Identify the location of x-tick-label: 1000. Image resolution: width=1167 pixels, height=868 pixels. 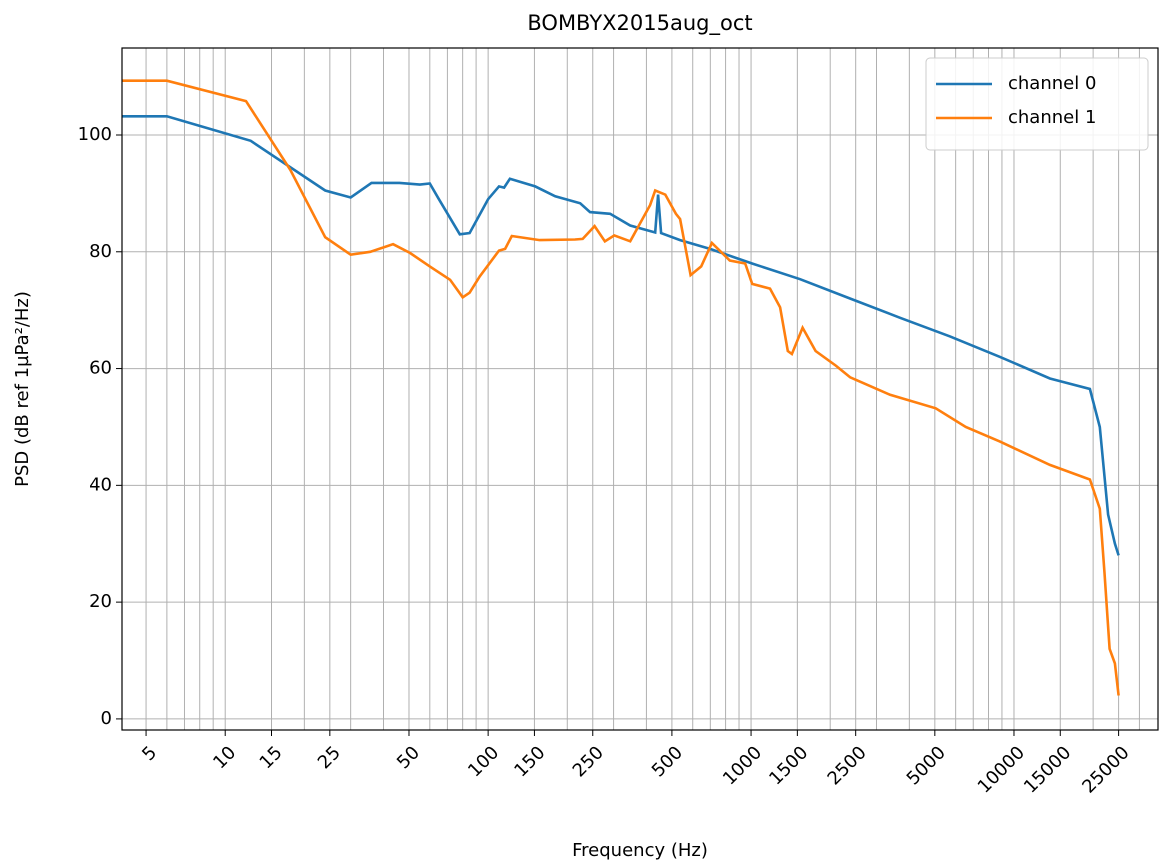
(742, 765).